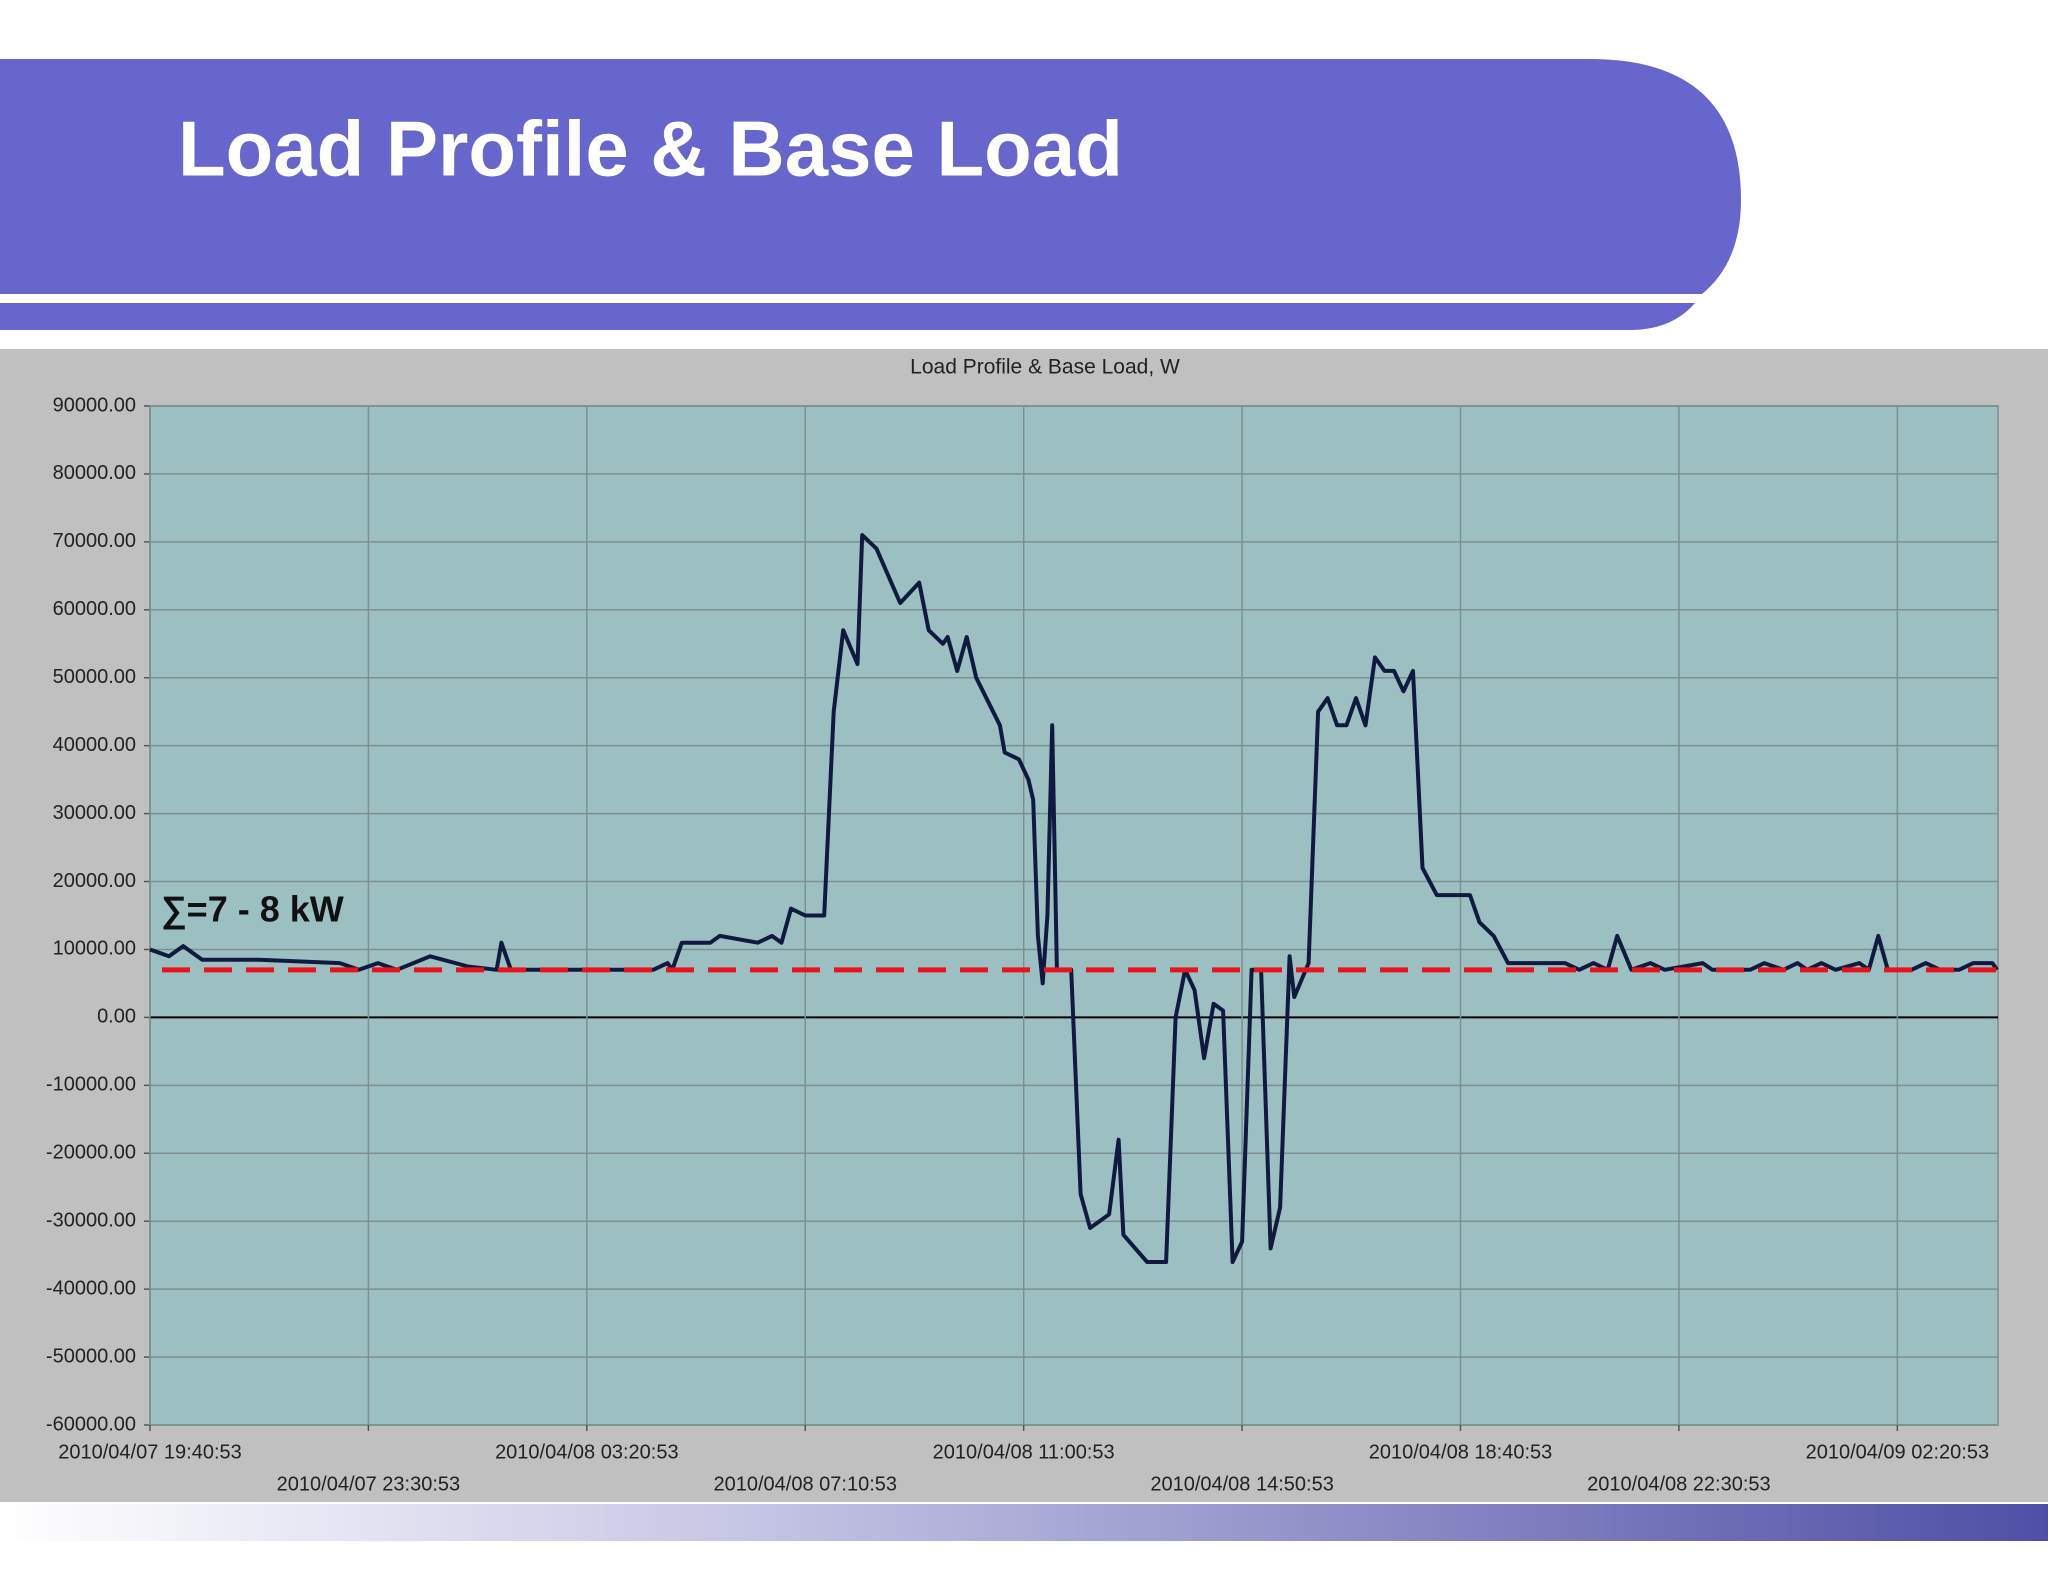 Image resolution: width=2048 pixels, height=1582 pixels. What do you see at coordinates (150, 1452) in the screenshot?
I see `x-tick-label: 2010/04/07 19:40:53` at bounding box center [150, 1452].